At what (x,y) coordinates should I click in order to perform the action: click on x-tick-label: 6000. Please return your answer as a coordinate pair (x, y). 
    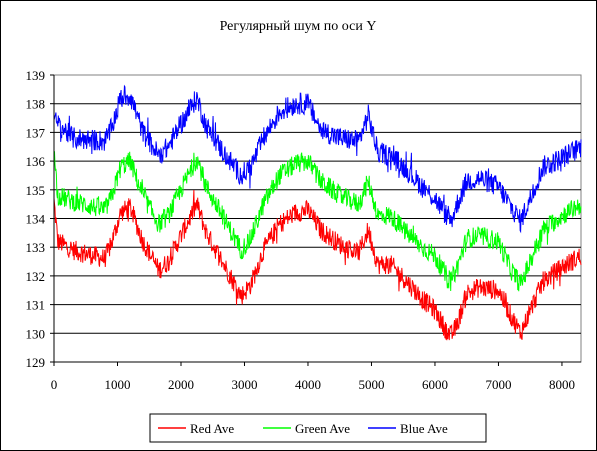
    Looking at the image, I should click on (435, 384).